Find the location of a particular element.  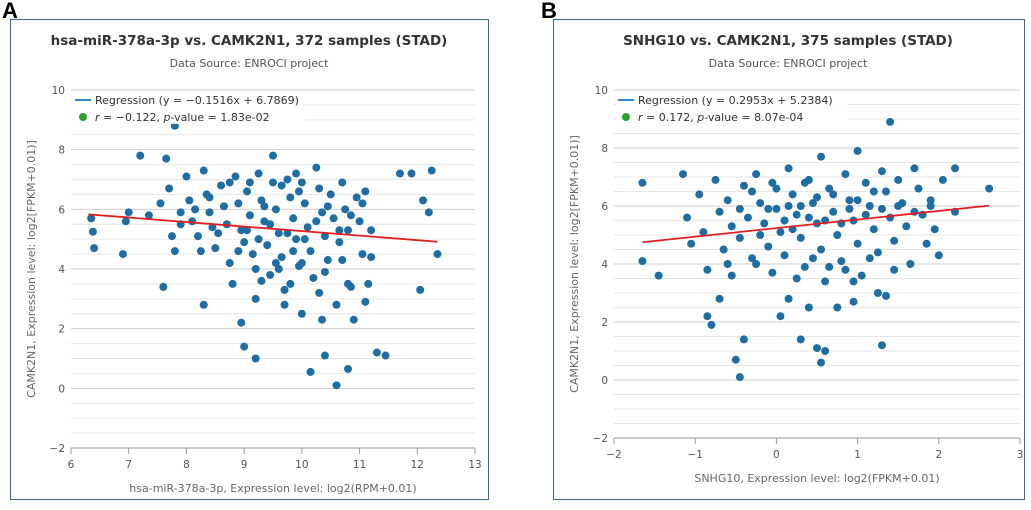

y-tick-label: 6 is located at coordinates (604, 207).